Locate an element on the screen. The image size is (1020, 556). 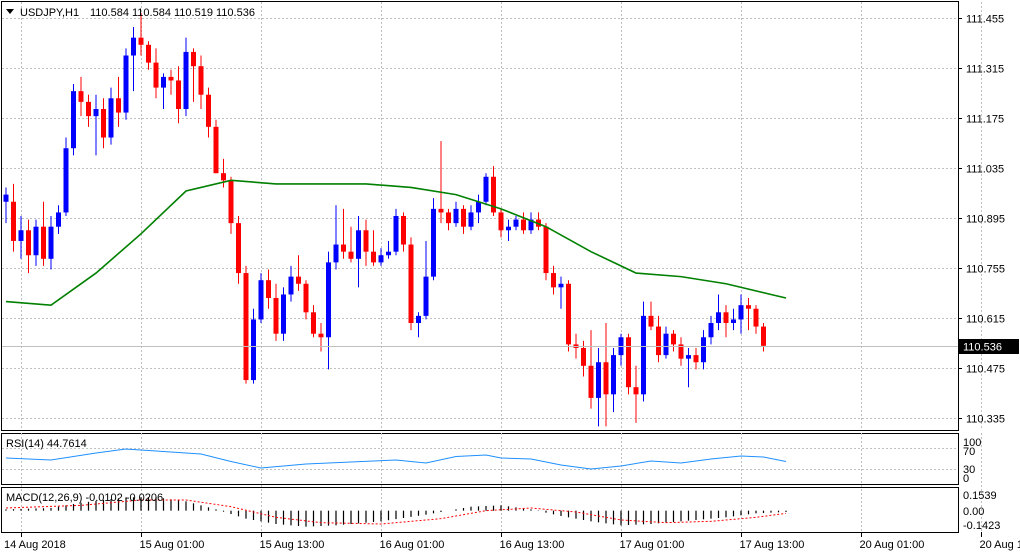
time-tick: 20 Aug 13:00 is located at coordinates (1000, 545).